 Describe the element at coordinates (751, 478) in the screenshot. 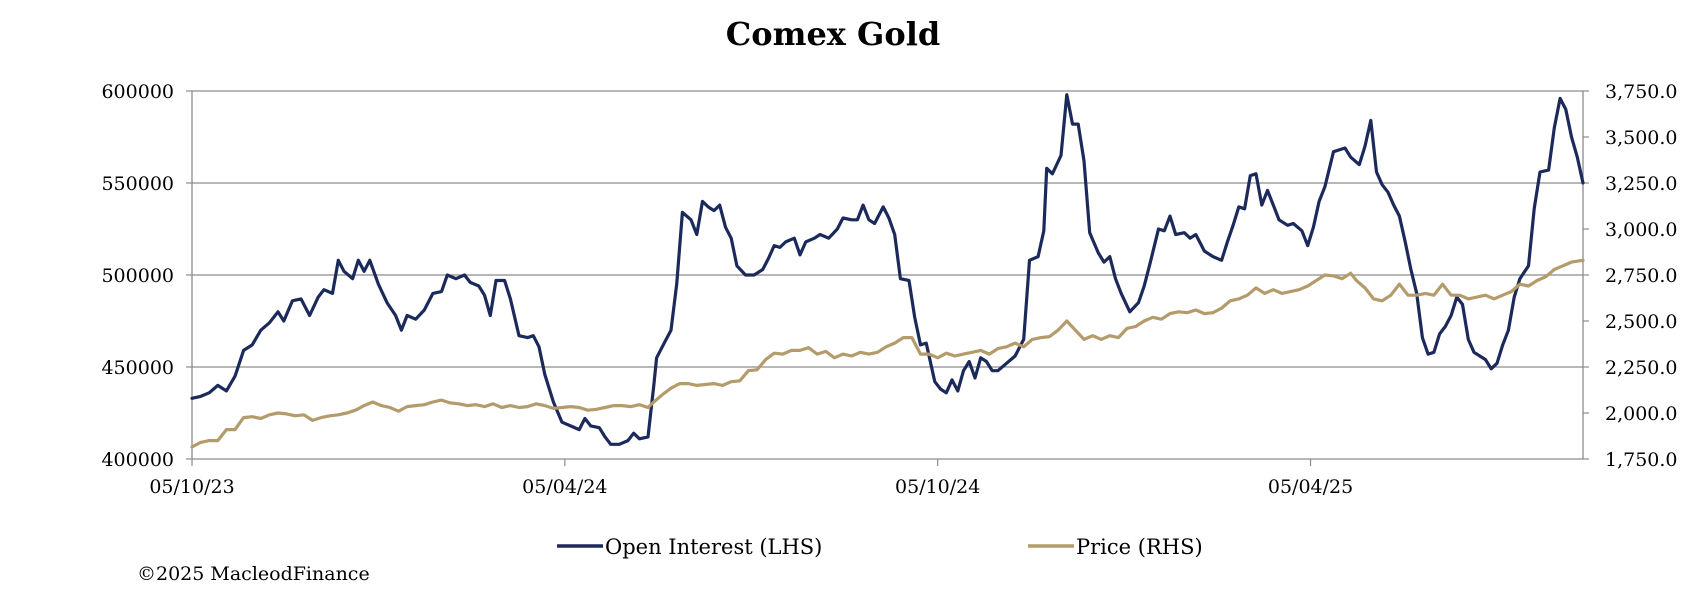

I see `x-axis: 05/10/23 05/04/24 05/10/24 05/04/25` at that location.